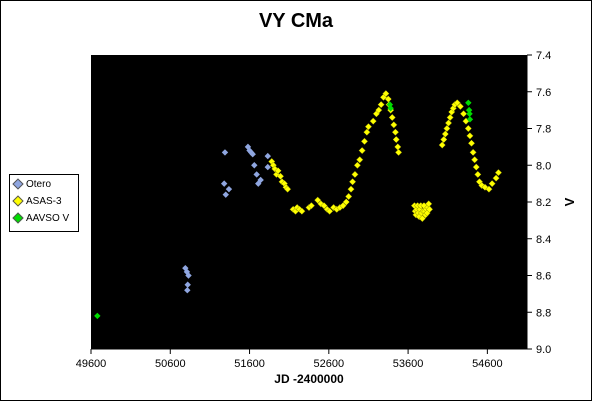 Image resolution: width=592 pixels, height=401 pixels. What do you see at coordinates (543, 313) in the screenshot?
I see `y-tick-label: 8.8` at bounding box center [543, 313].